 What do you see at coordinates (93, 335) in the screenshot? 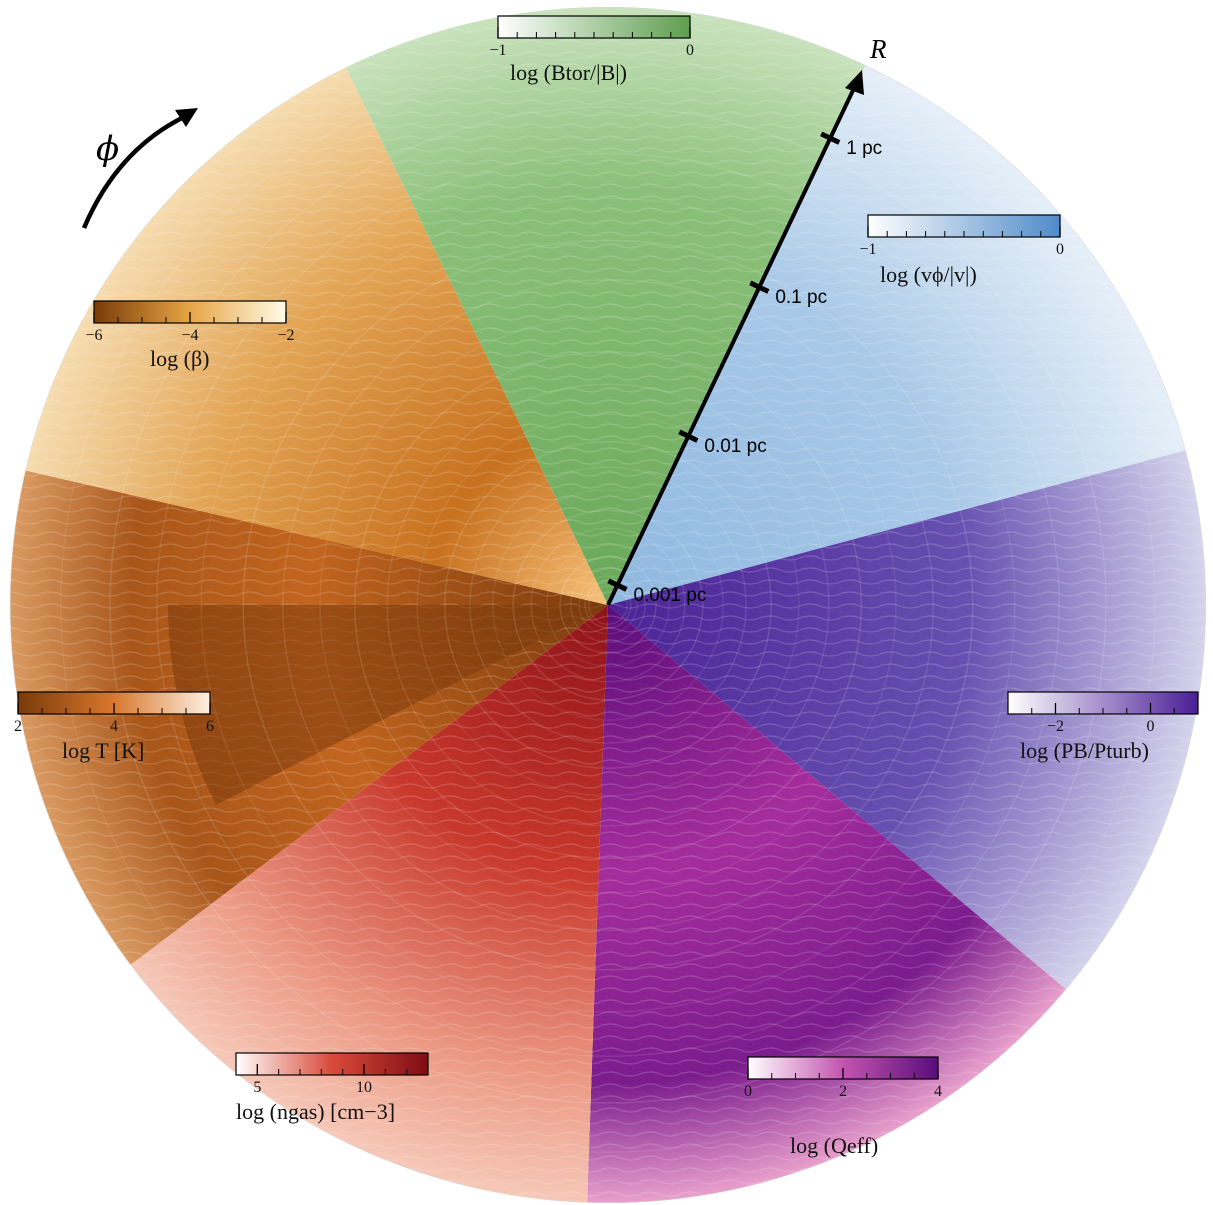
I see `colorbar-tick-label: −6` at bounding box center [93, 335].